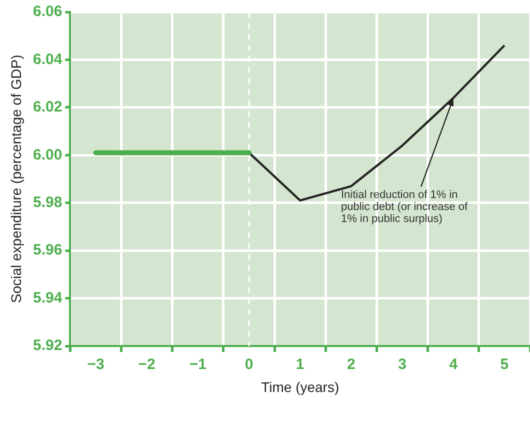 The height and width of the screenshot is (430, 530). I want to click on y-tick-label: 6.00, so click(47, 155).